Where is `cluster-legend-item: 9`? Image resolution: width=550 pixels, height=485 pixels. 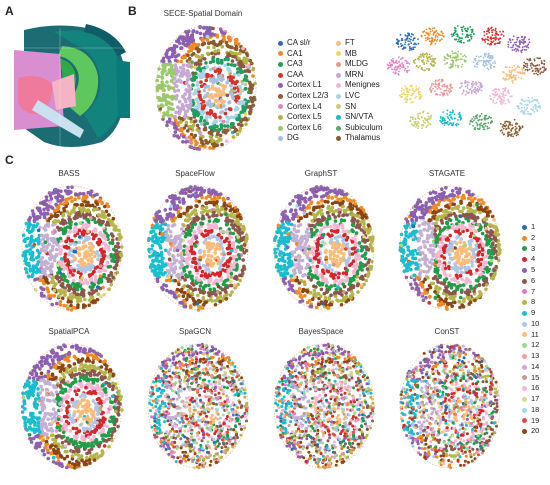 cluster-legend-item: 9 is located at coordinates (530, 313).